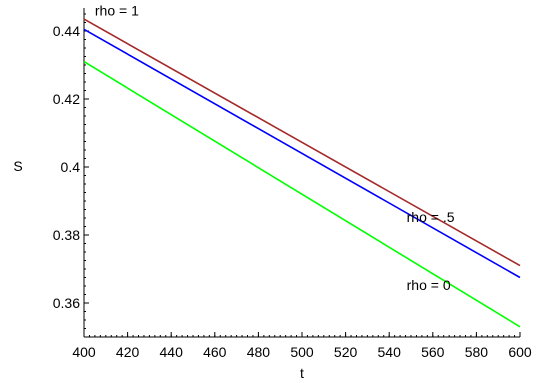  What do you see at coordinates (302, 373) in the screenshot?
I see `x-axis-label: t` at bounding box center [302, 373].